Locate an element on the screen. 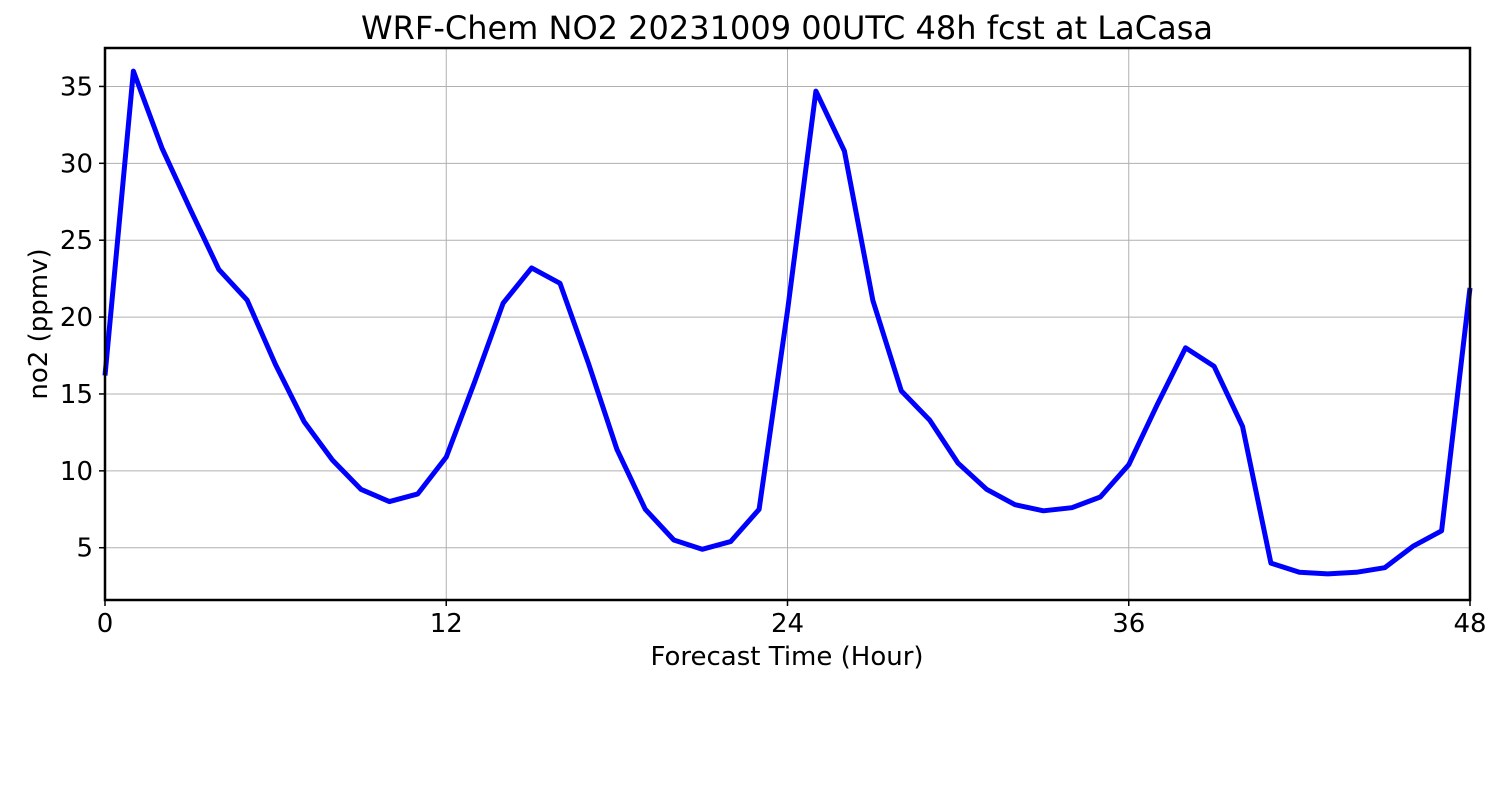  y-axis-label: no2 (ppmv) is located at coordinates (39, 323).